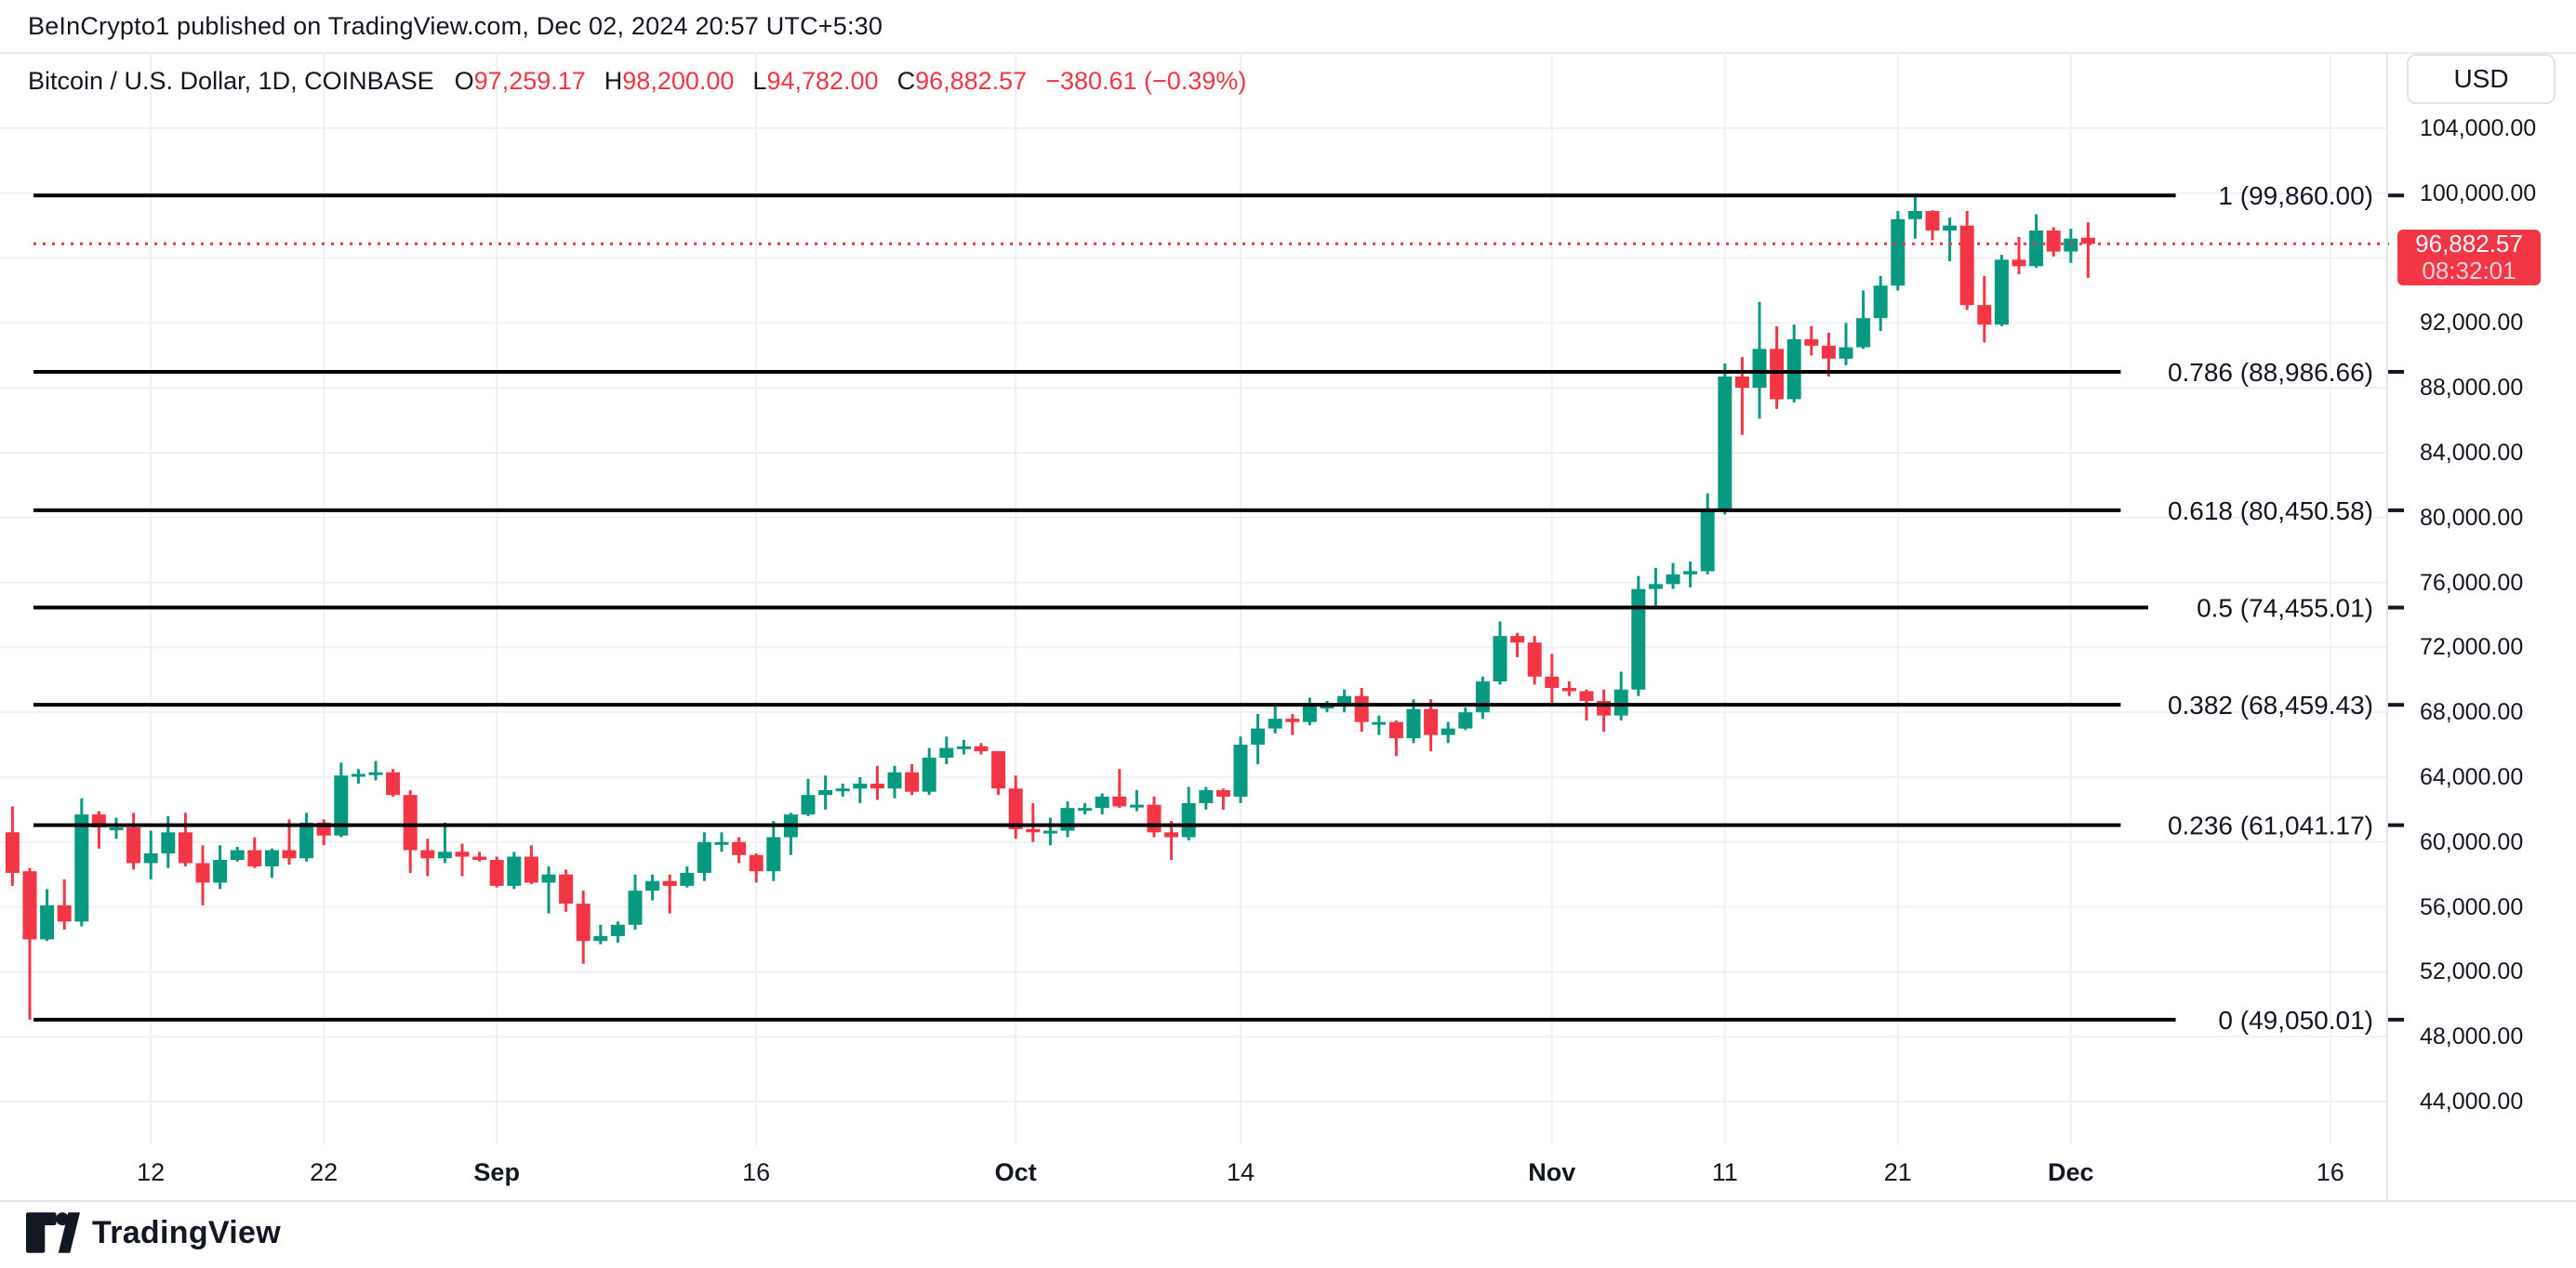  I want to click on tradingview-attribution: TradingView, so click(153, 1232).